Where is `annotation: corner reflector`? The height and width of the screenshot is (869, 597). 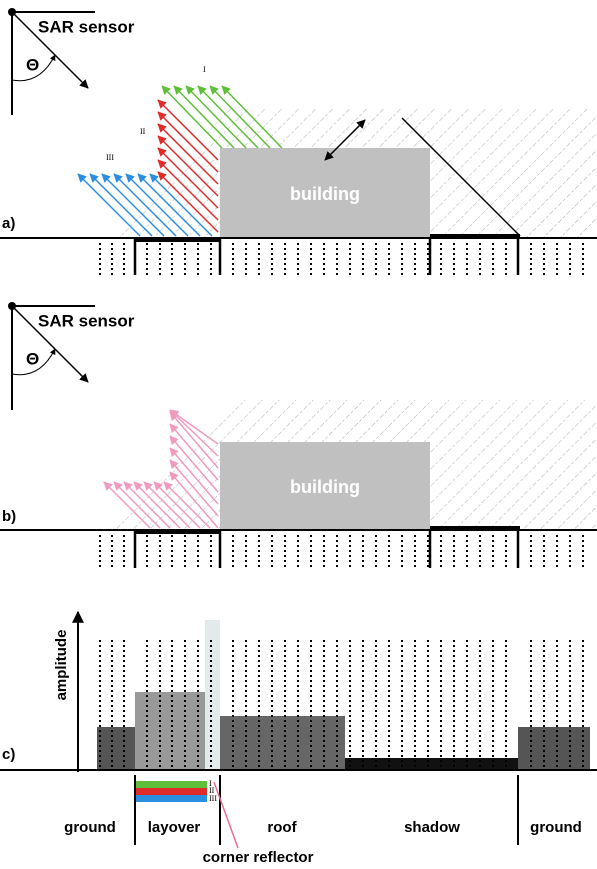 annotation: corner reflector is located at coordinates (258, 857).